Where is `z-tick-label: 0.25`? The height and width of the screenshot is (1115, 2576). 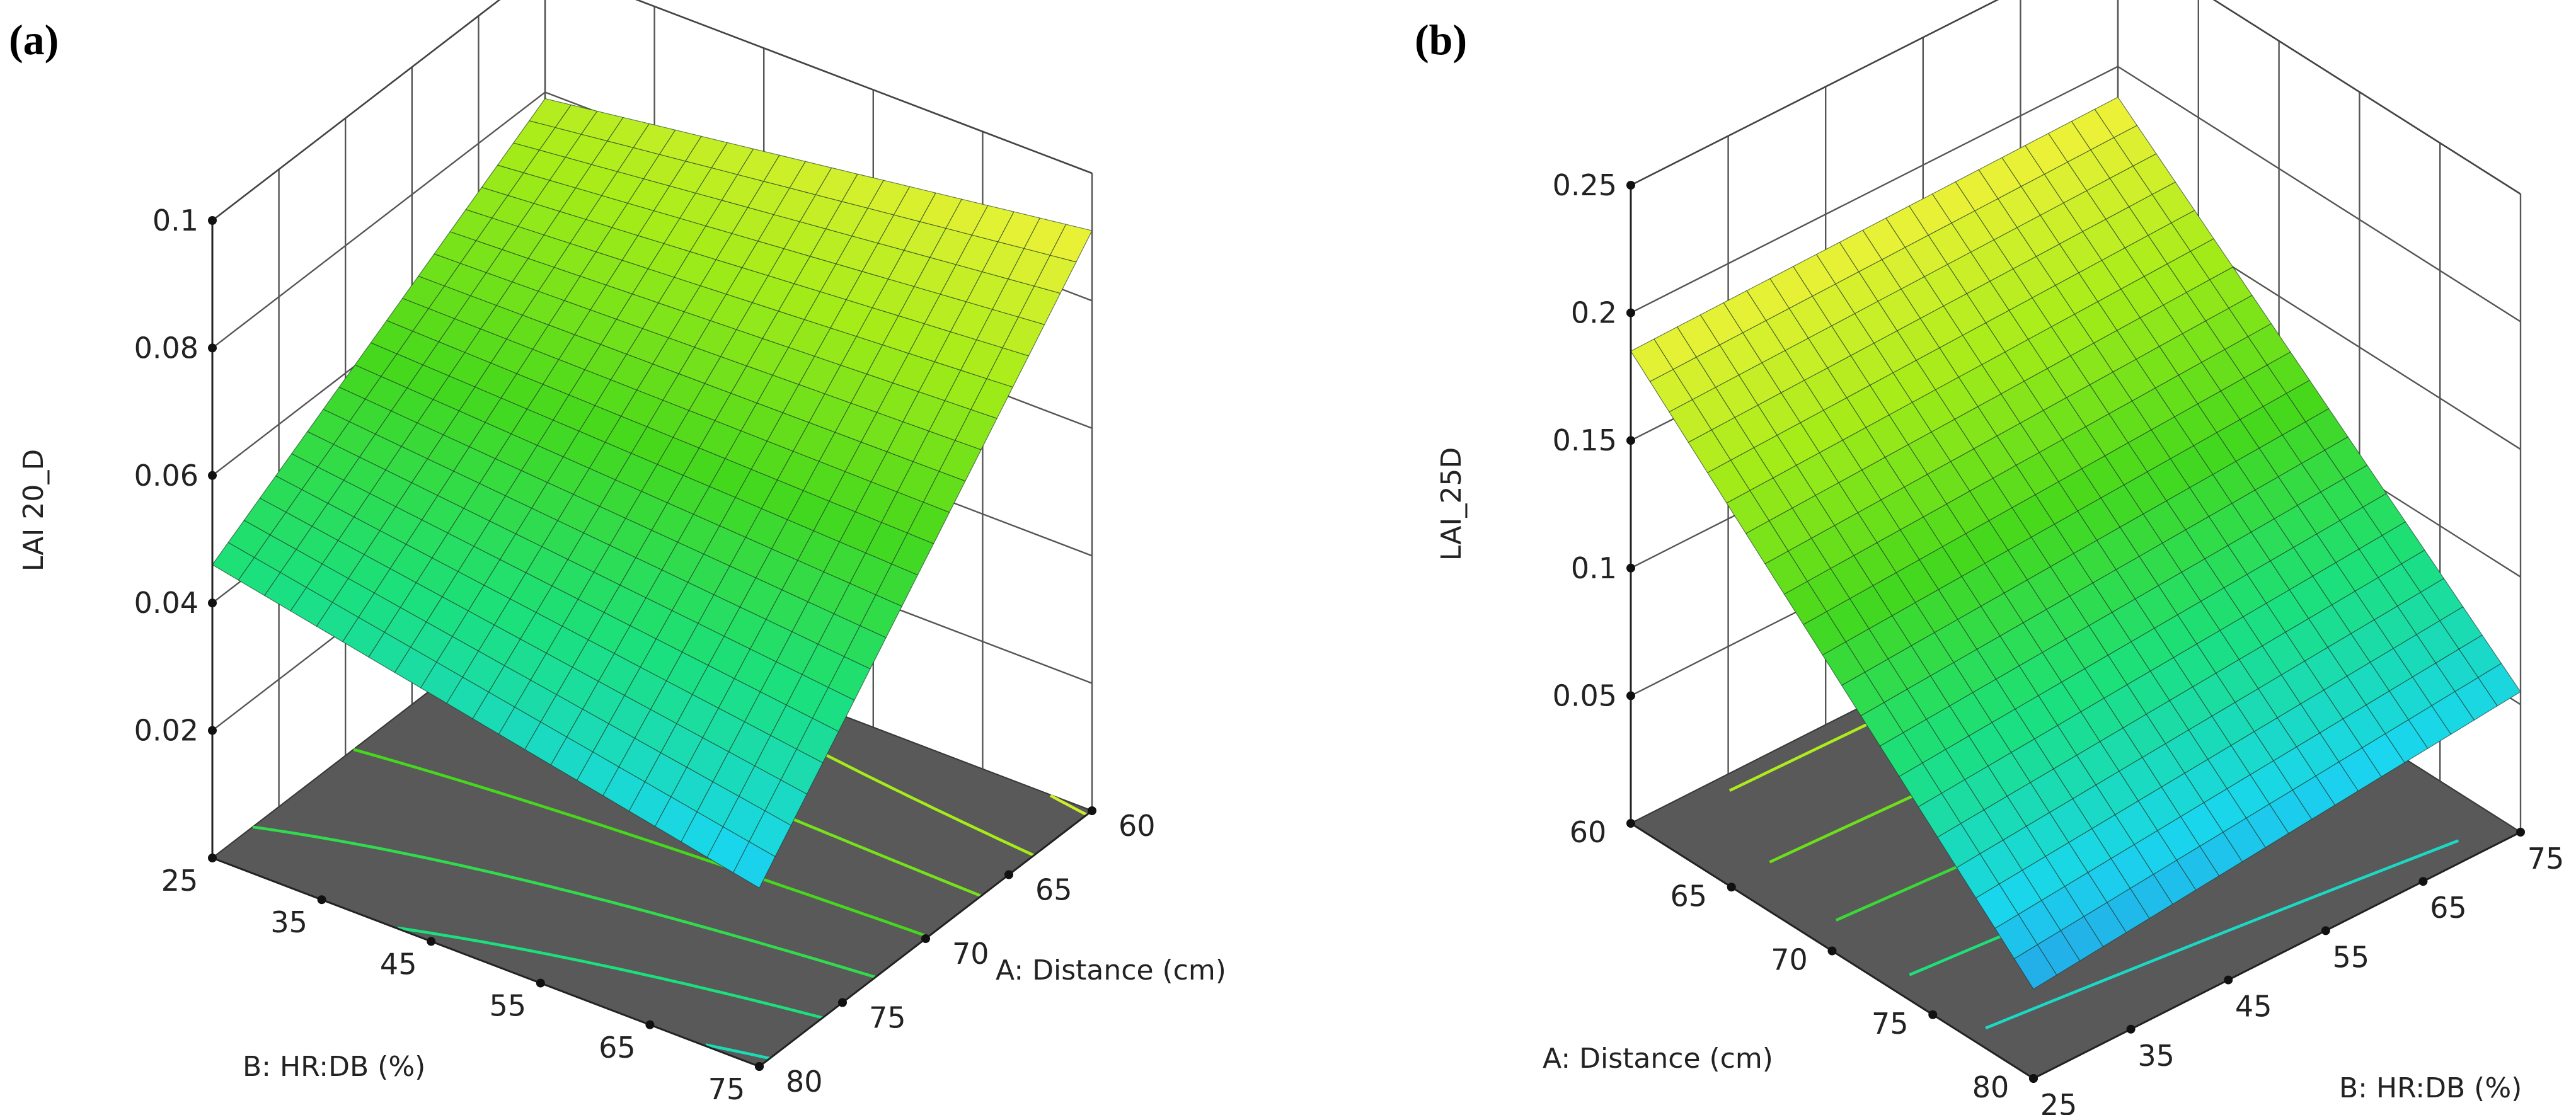 z-tick-label: 0.25 is located at coordinates (1585, 185).